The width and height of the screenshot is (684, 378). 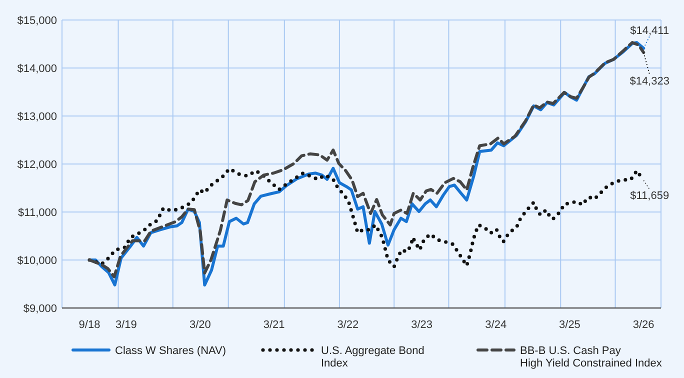 I want to click on x-tick-label: 3/22, so click(x=348, y=325).